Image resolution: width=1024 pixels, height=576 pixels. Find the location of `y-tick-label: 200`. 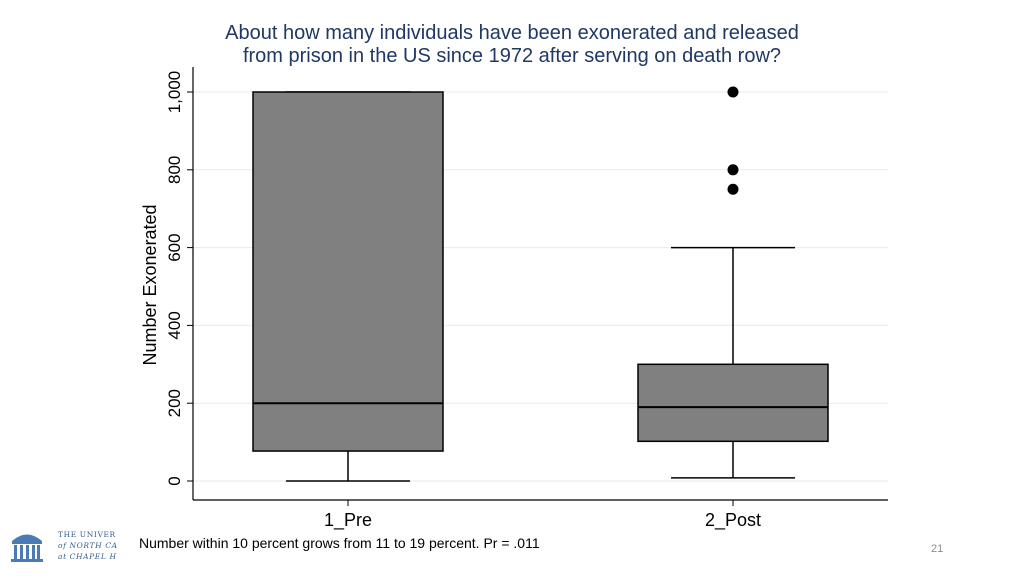

y-tick-label: 200 is located at coordinates (174, 403).